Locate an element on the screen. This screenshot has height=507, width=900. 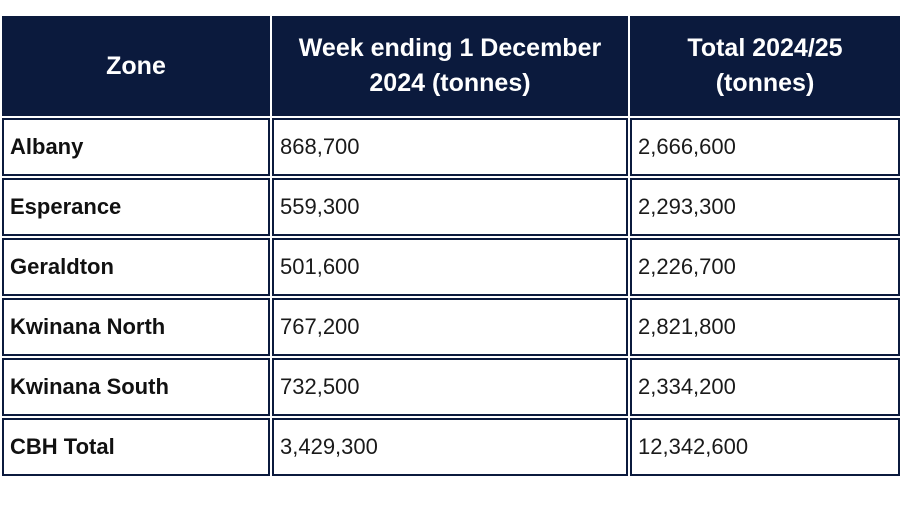
table-row: Kwinana South 732,500 2,334,200 is located at coordinates (451, 387).